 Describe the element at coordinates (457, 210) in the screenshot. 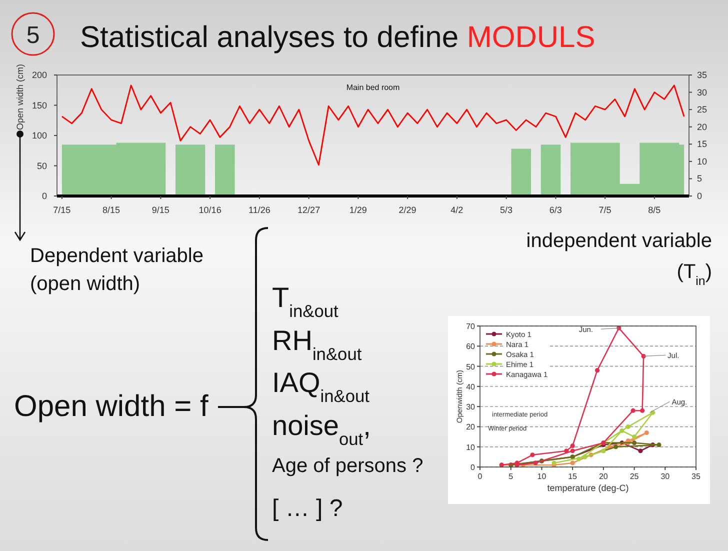

I see `x-tick-label: 4/2` at that location.